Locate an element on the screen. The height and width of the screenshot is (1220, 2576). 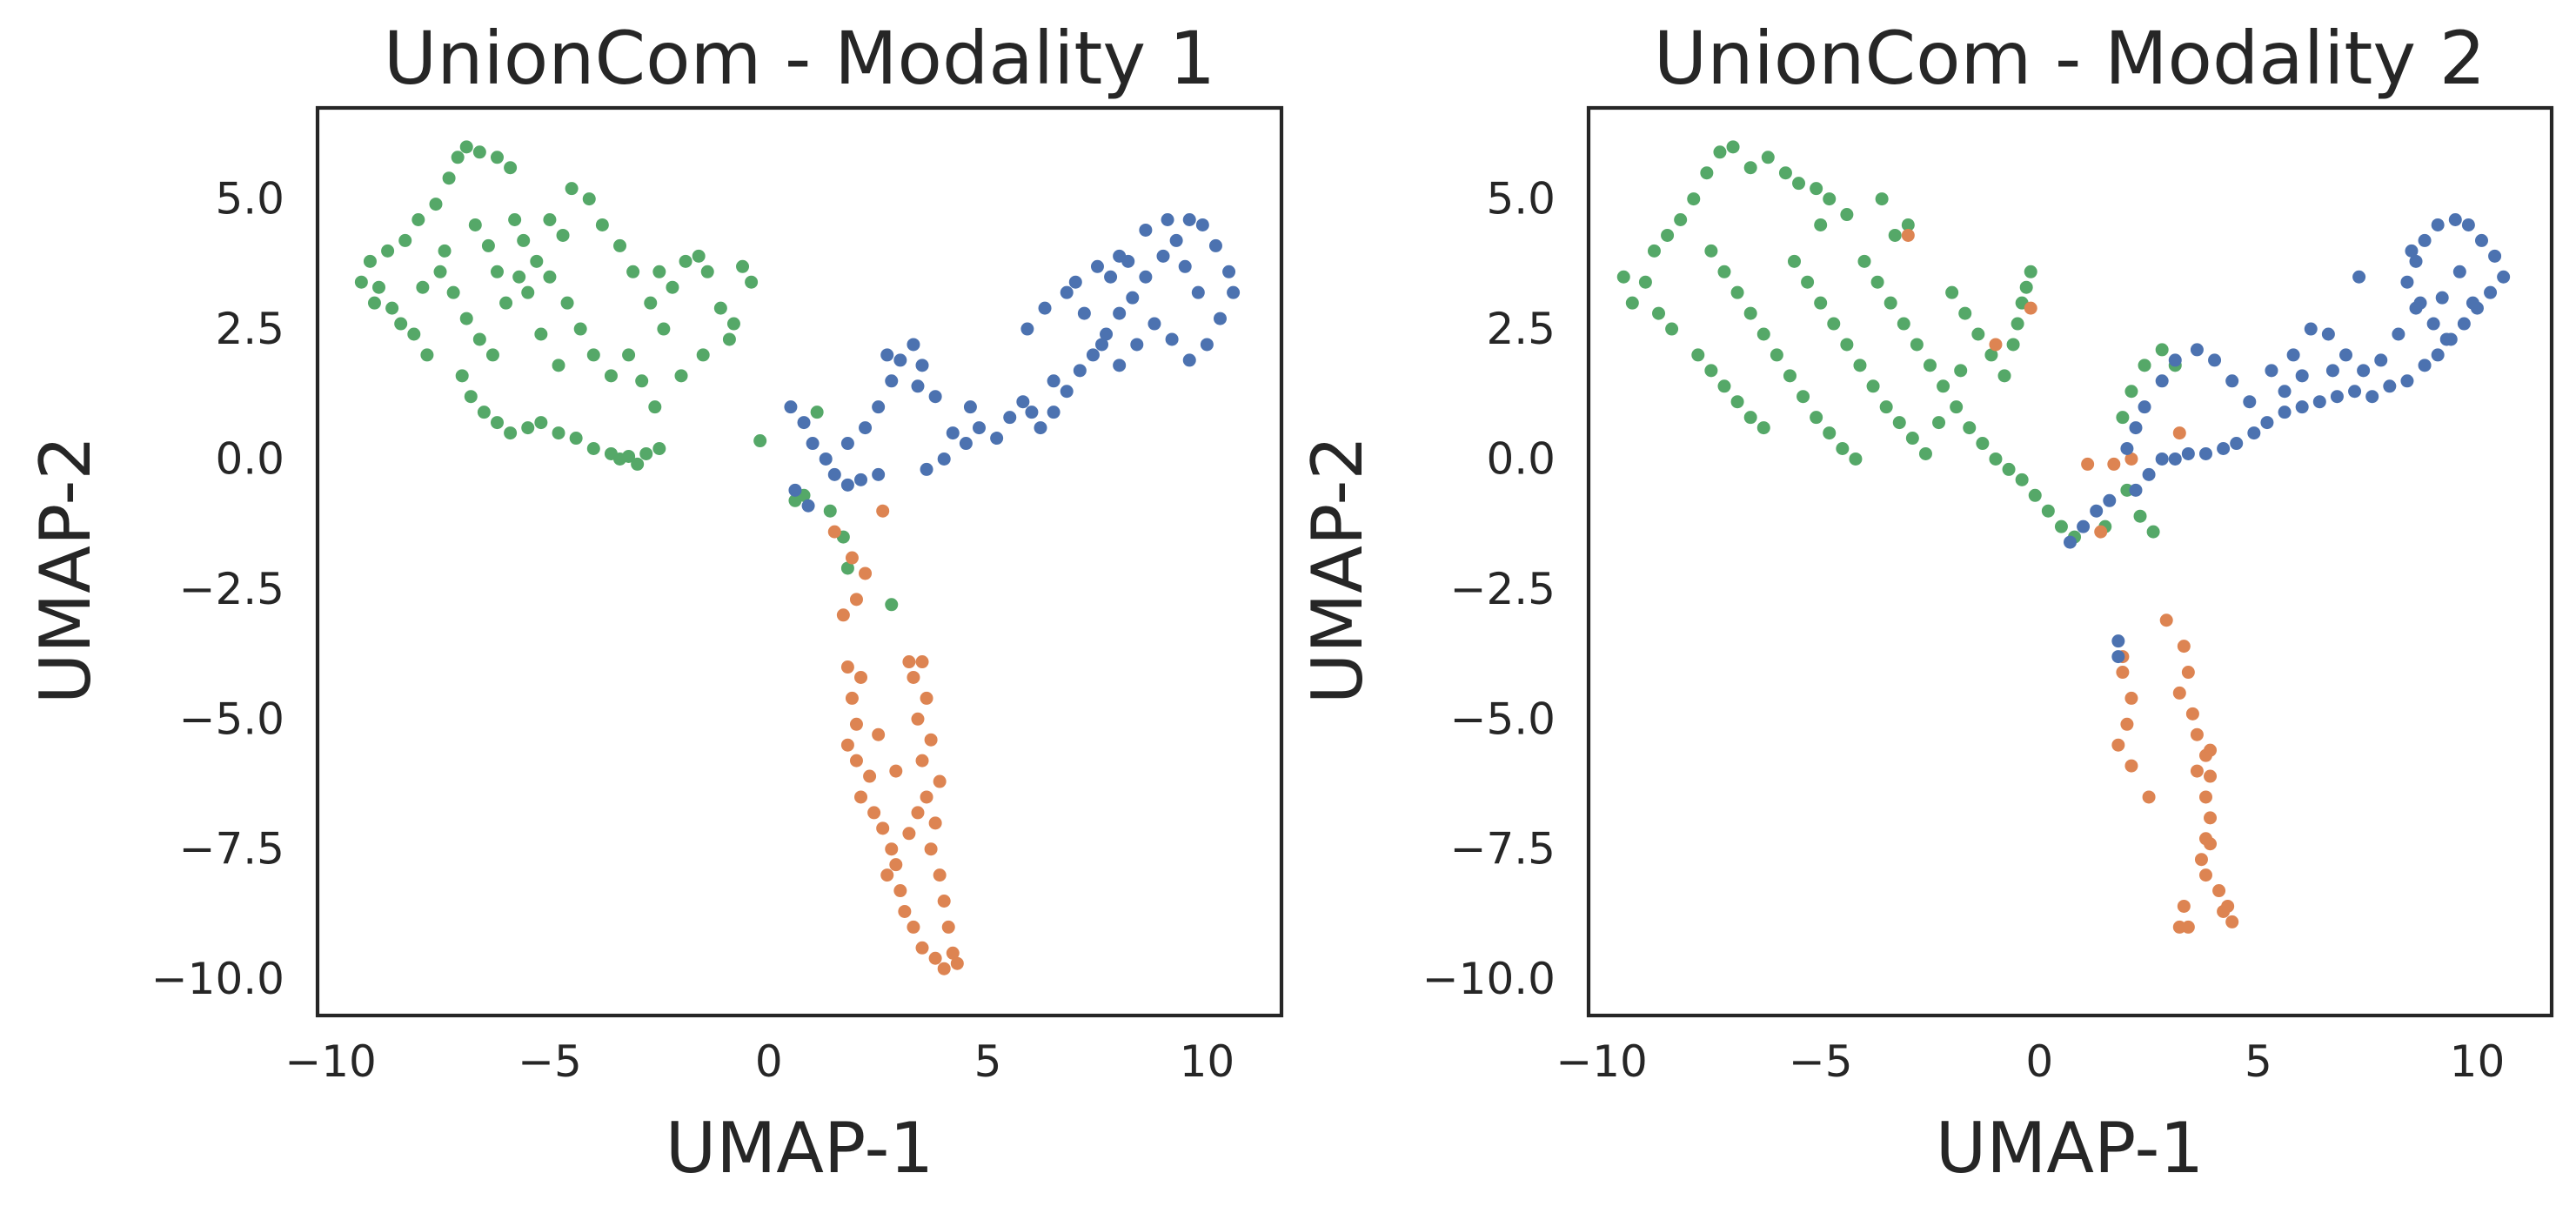
y-tick-label: −5.0 is located at coordinates (1503, 719).